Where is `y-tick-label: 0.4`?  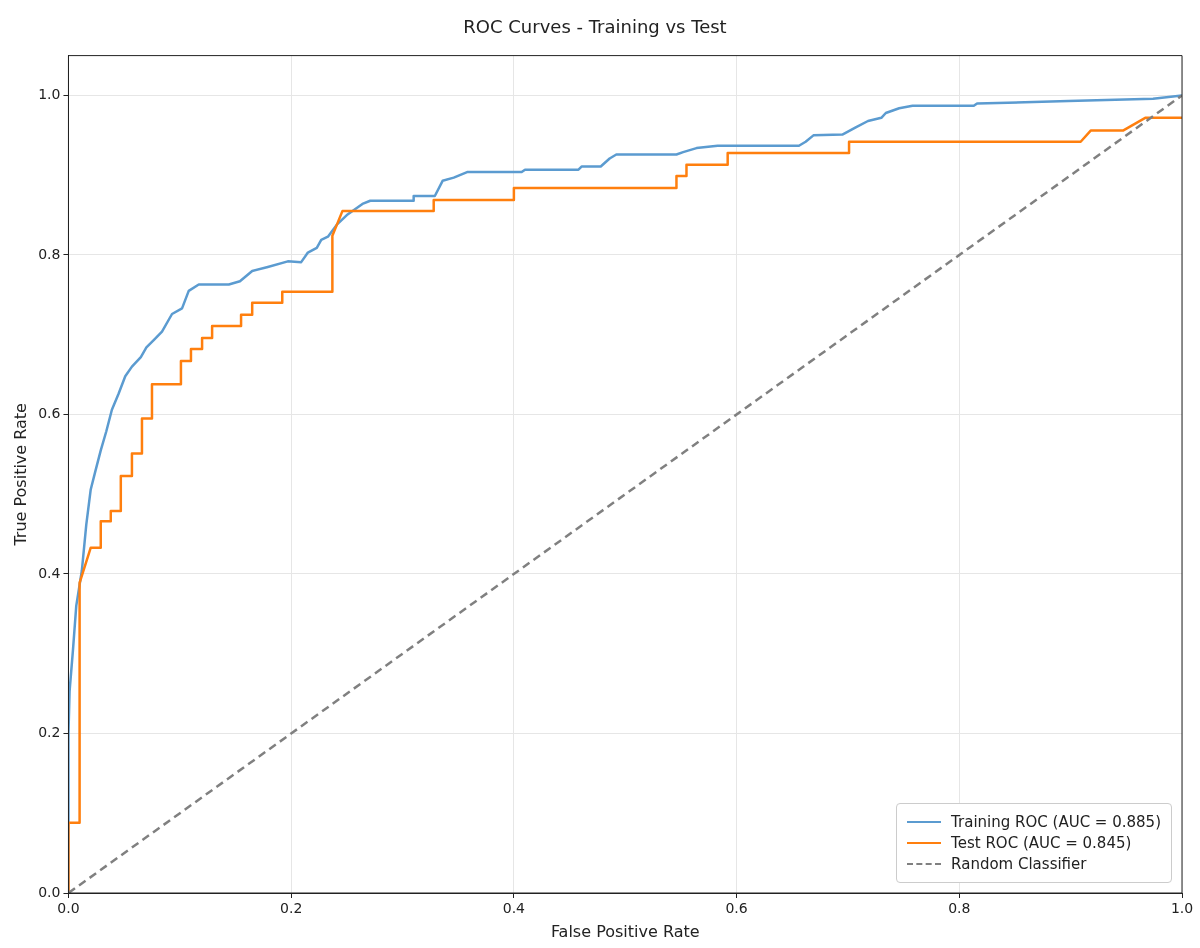
y-tick-label: 0.4 is located at coordinates (49, 572).